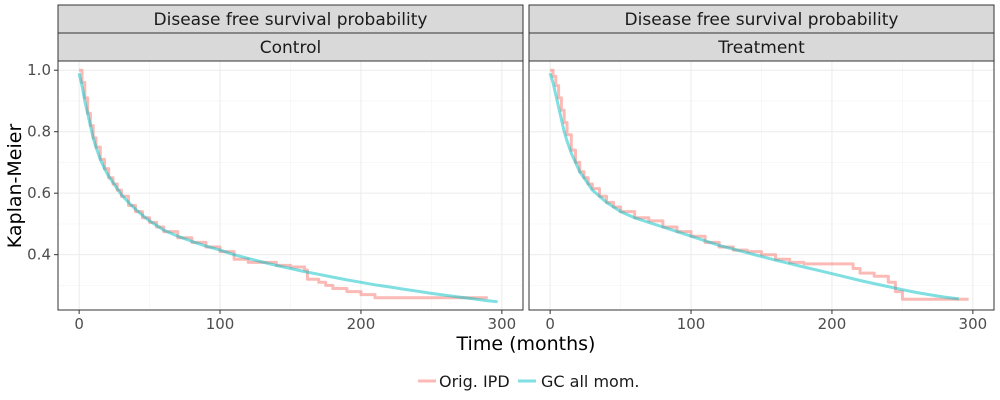  Describe the element at coordinates (39, 193) in the screenshot. I see `y-tick-label: 0.6` at that location.